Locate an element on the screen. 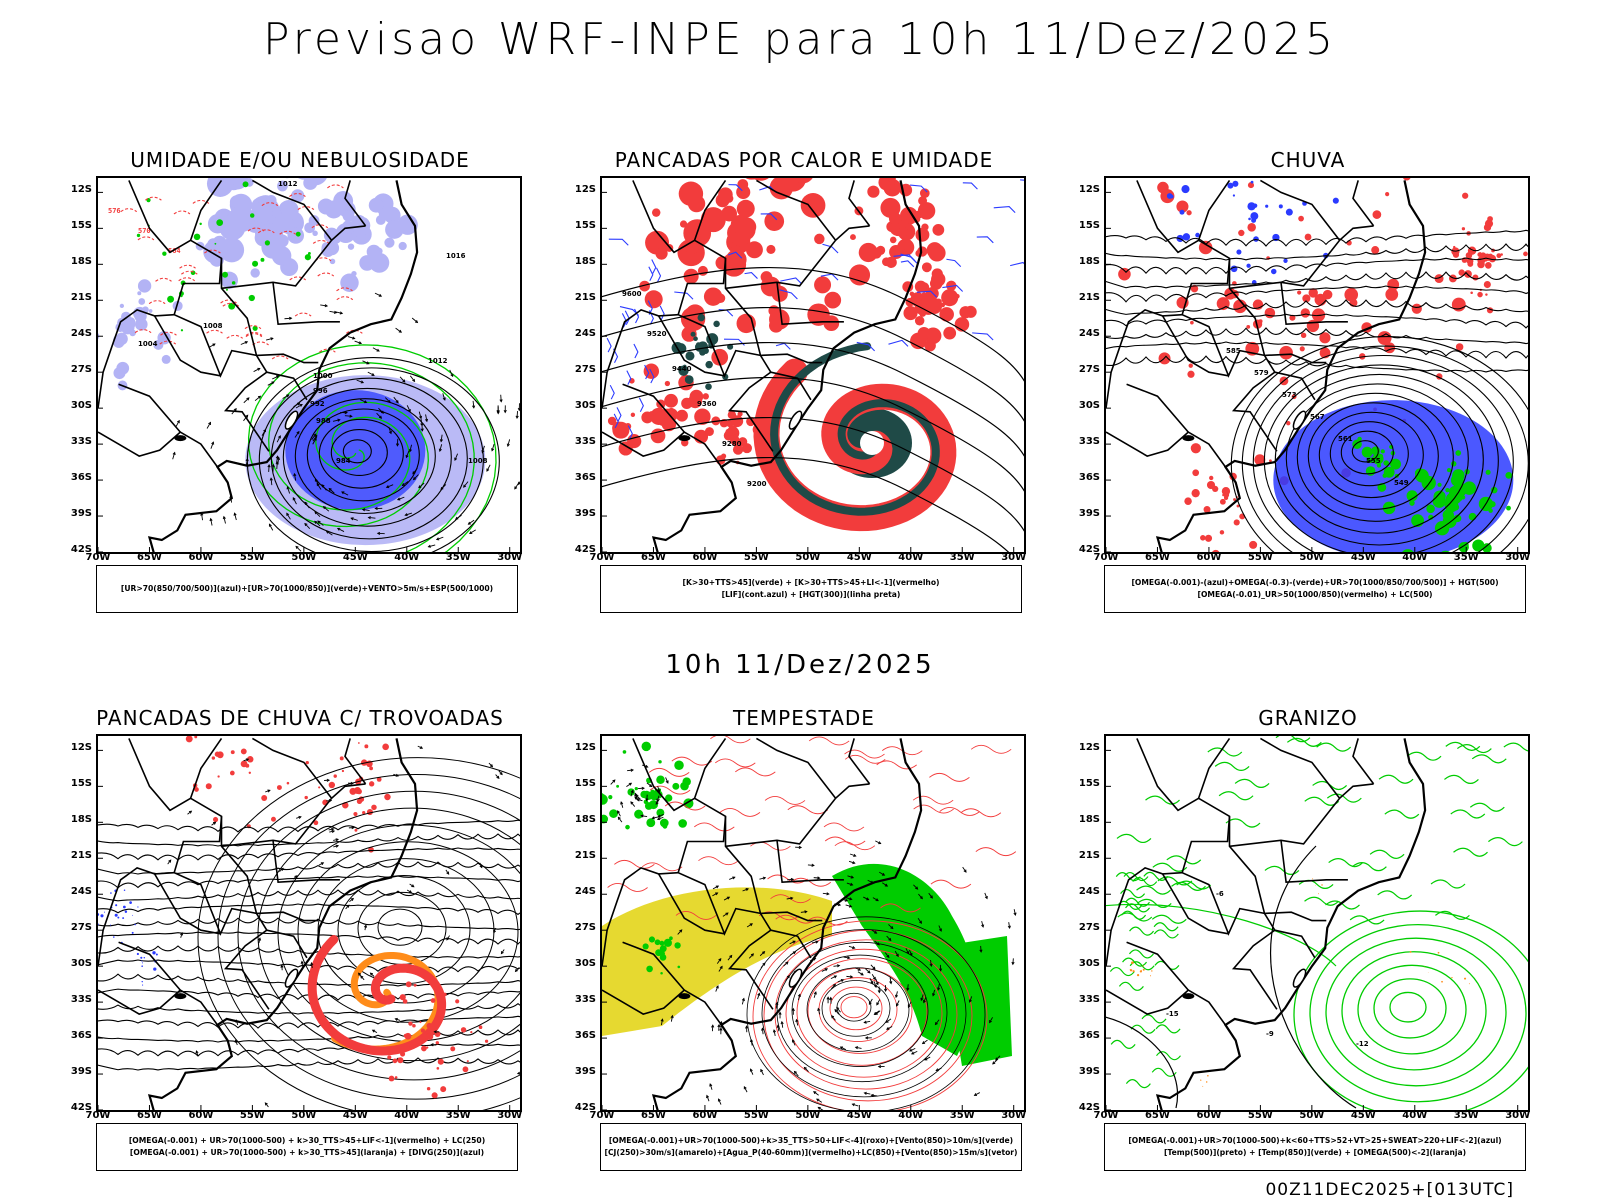  lake is located at coordinates (684, 996).